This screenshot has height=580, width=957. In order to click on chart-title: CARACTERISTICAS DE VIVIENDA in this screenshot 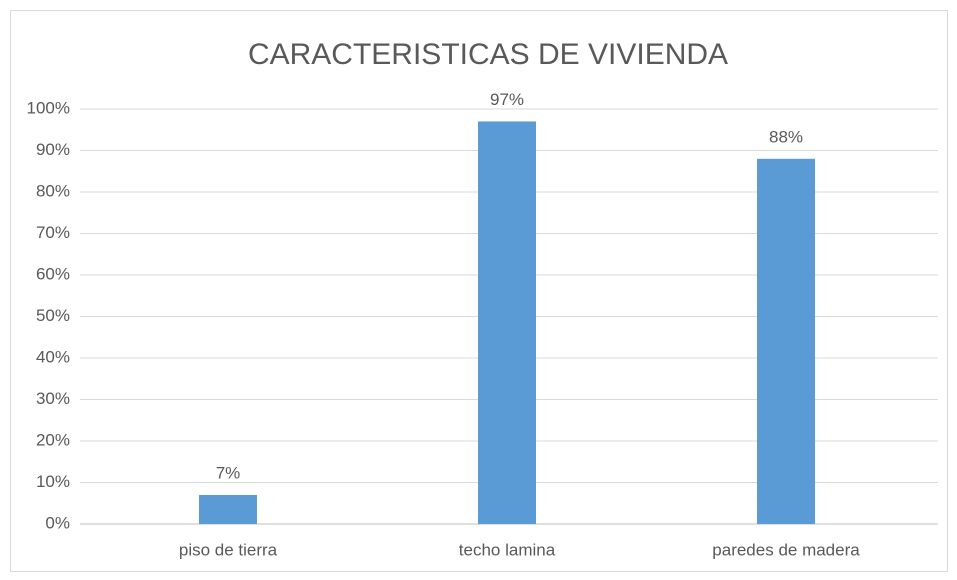, I will do `click(488, 54)`.